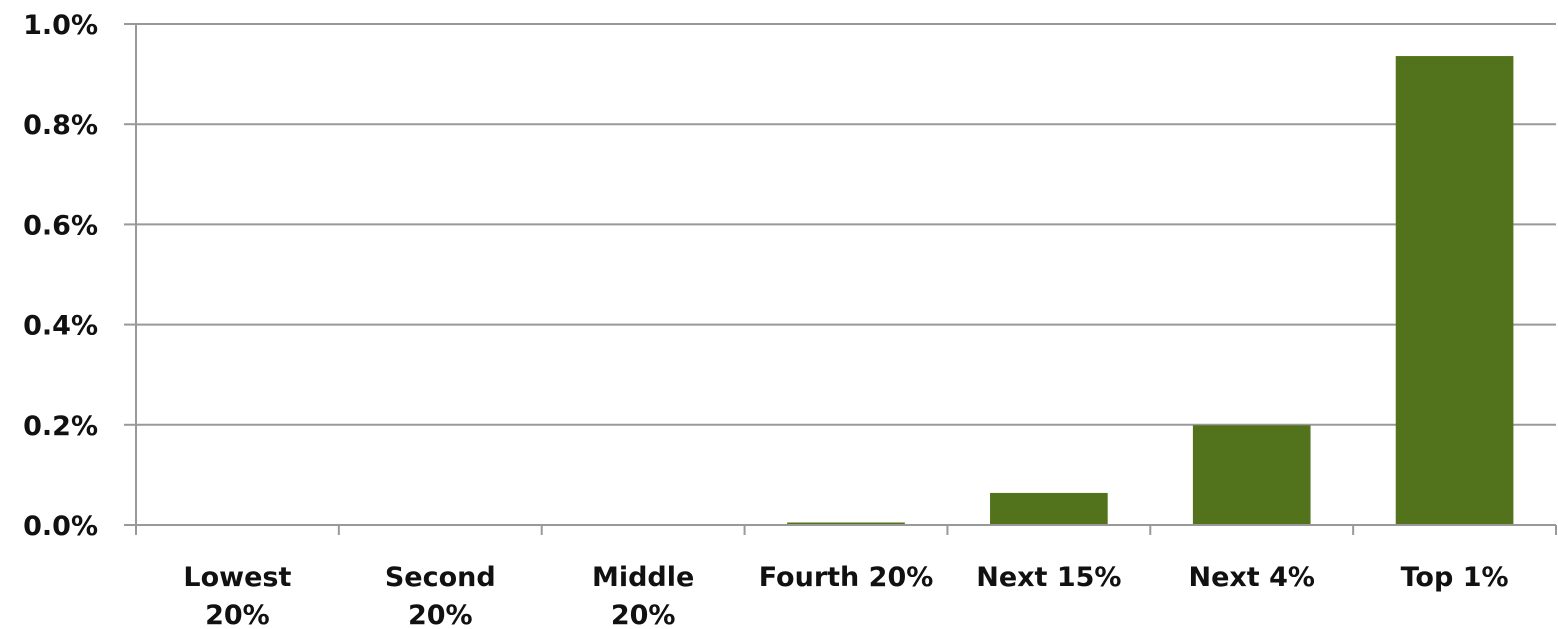 Image resolution: width=1558 pixels, height=629 pixels. What do you see at coordinates (1251, 577) in the screenshot?
I see `x-tick-label: Next 4%` at bounding box center [1251, 577].